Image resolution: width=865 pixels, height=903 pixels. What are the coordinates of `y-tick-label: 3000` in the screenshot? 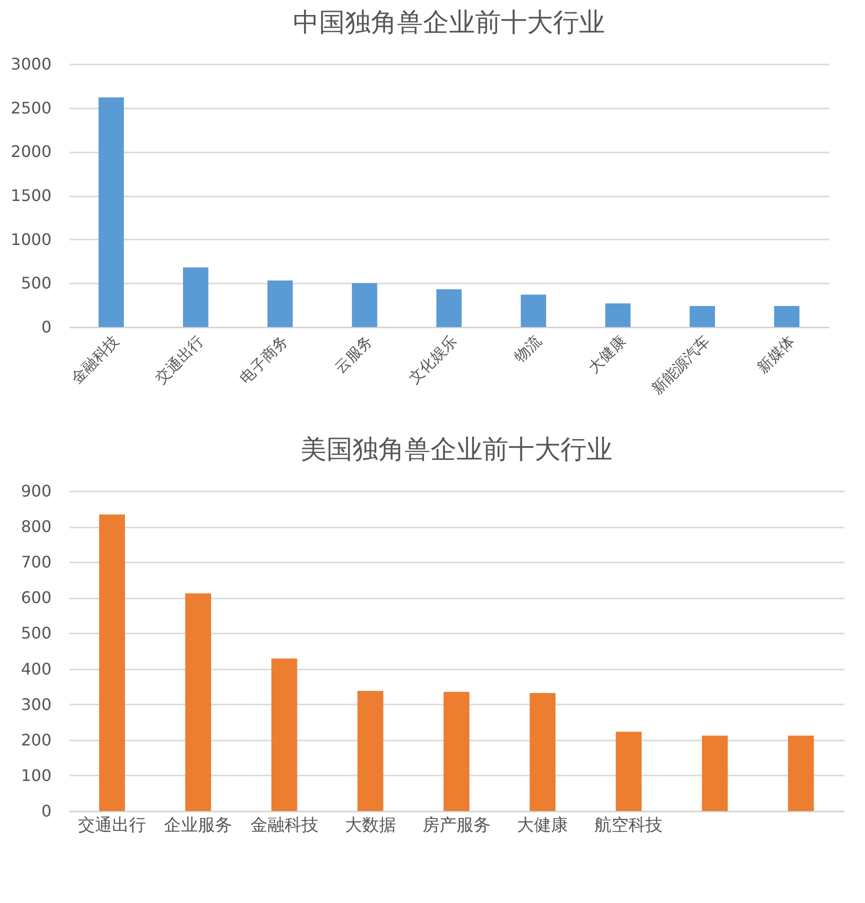 It's located at (31, 64).